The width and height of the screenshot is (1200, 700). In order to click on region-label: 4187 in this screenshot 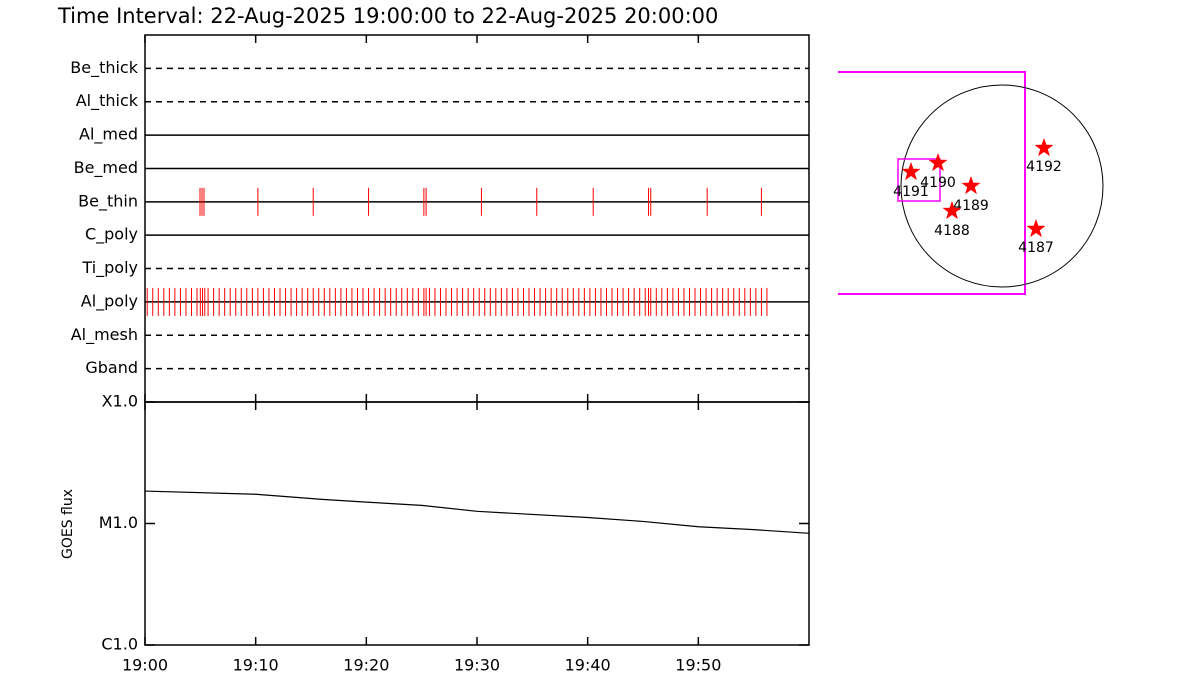, I will do `click(1036, 248)`.